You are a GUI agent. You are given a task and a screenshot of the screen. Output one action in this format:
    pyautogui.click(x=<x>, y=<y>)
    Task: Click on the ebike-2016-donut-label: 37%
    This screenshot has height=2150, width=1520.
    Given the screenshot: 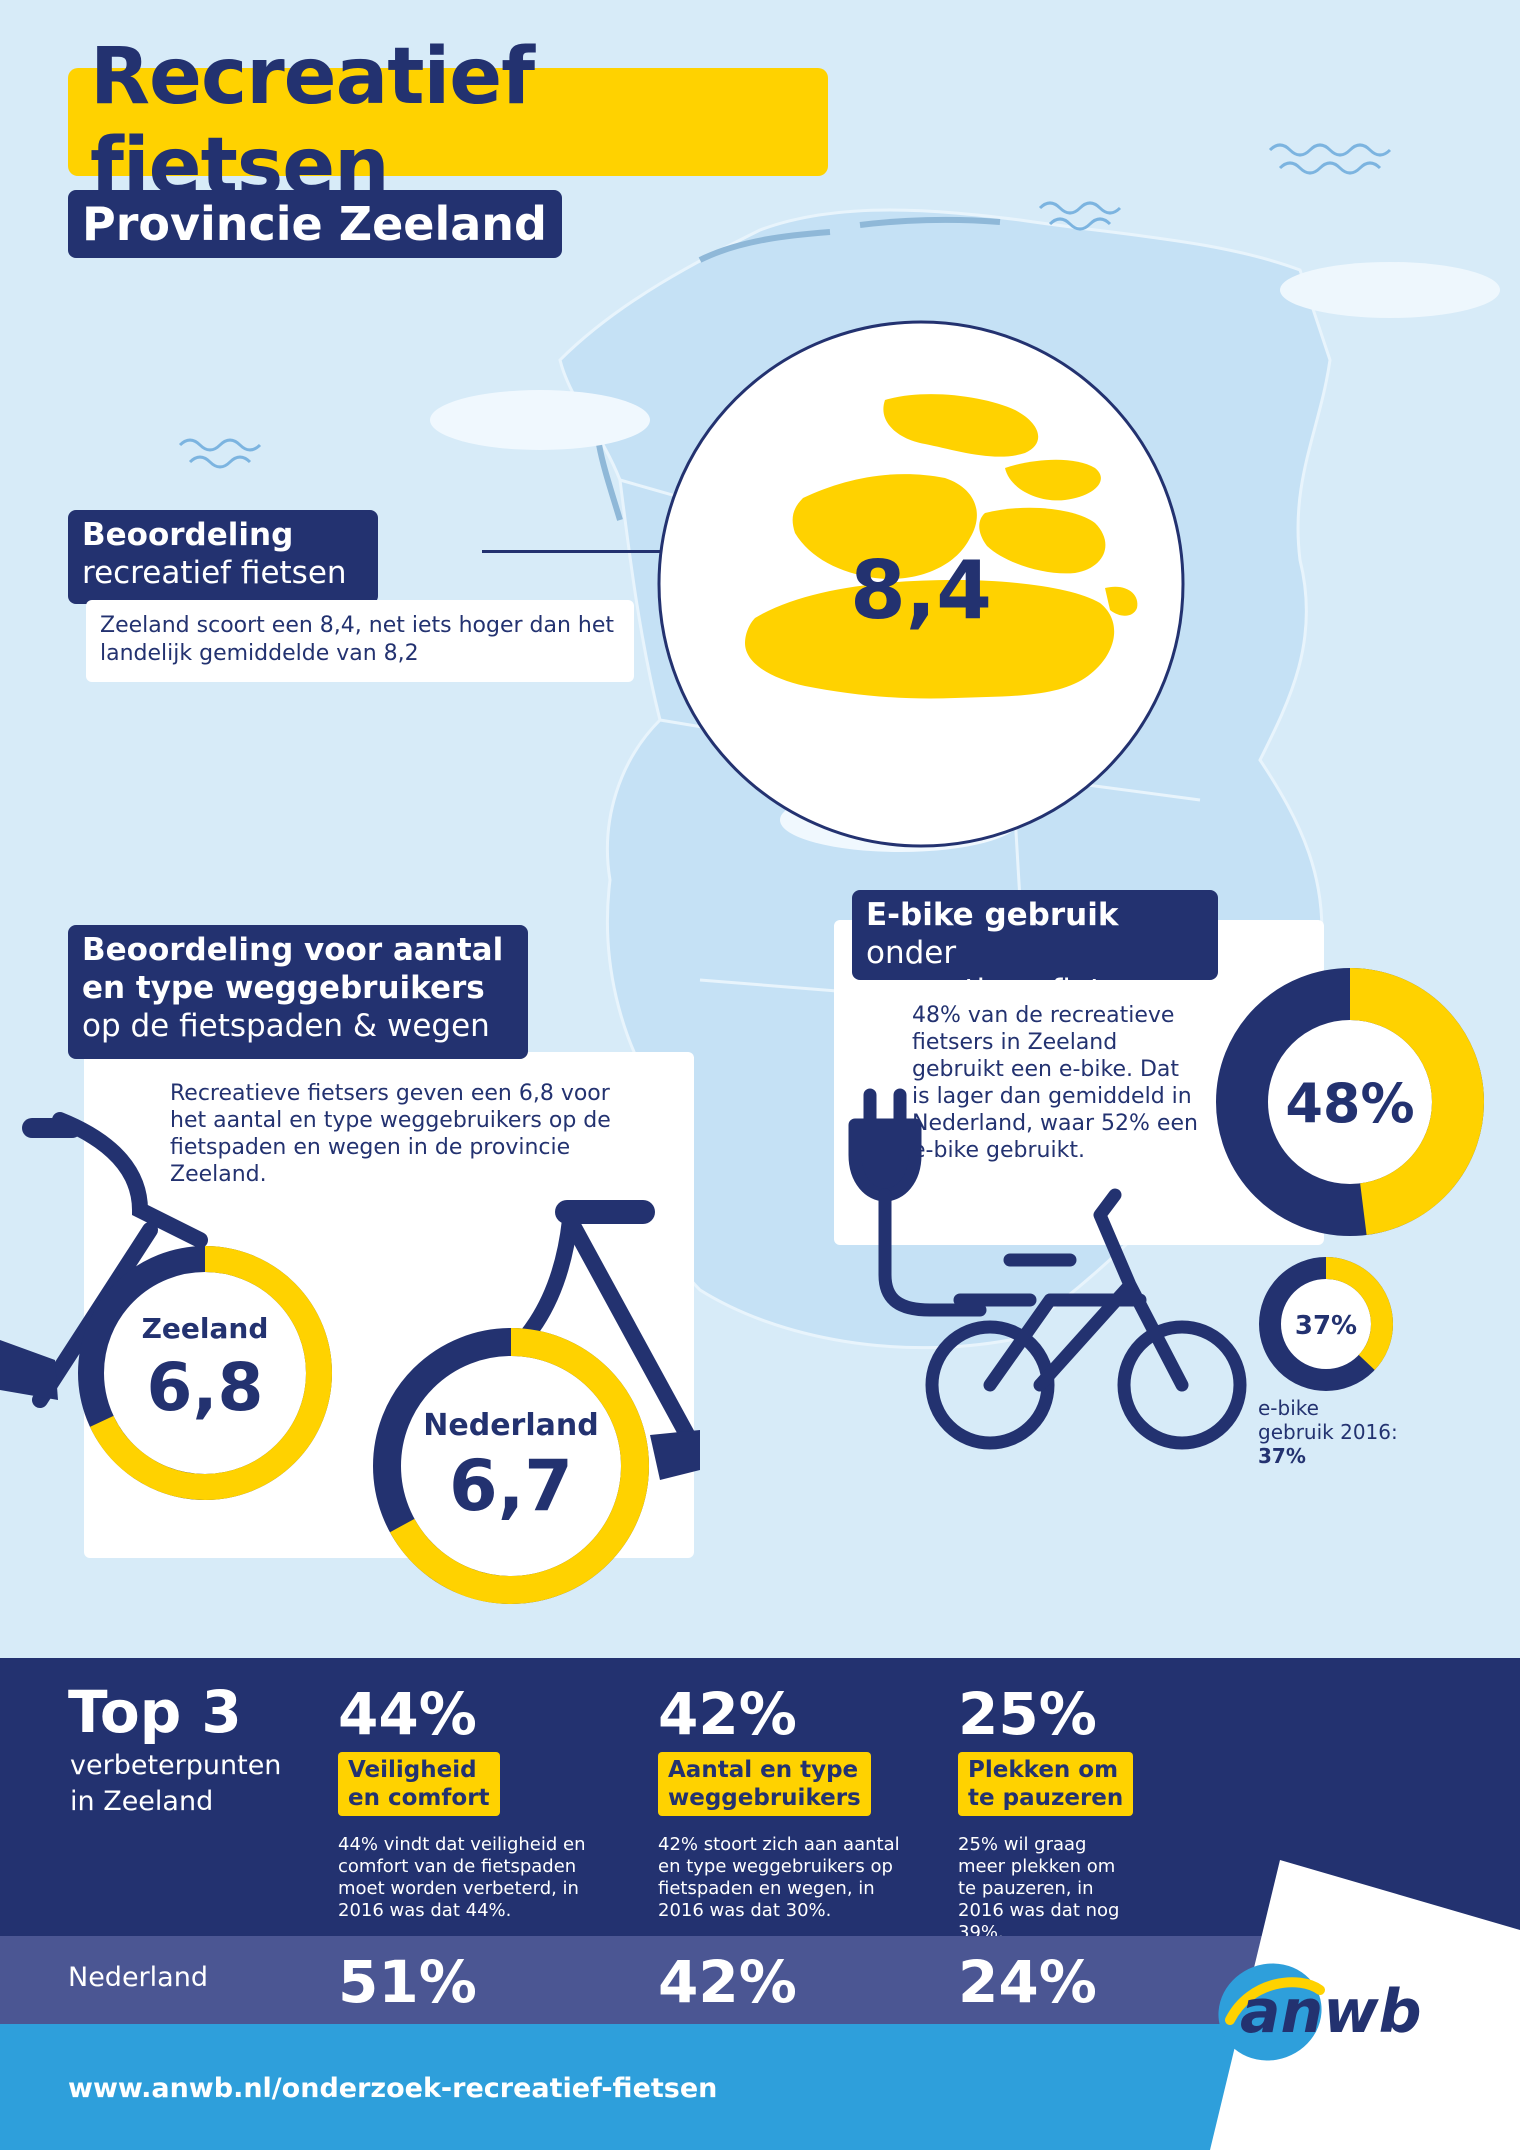 What is the action you would take?
    pyautogui.click(x=1326, y=1326)
    